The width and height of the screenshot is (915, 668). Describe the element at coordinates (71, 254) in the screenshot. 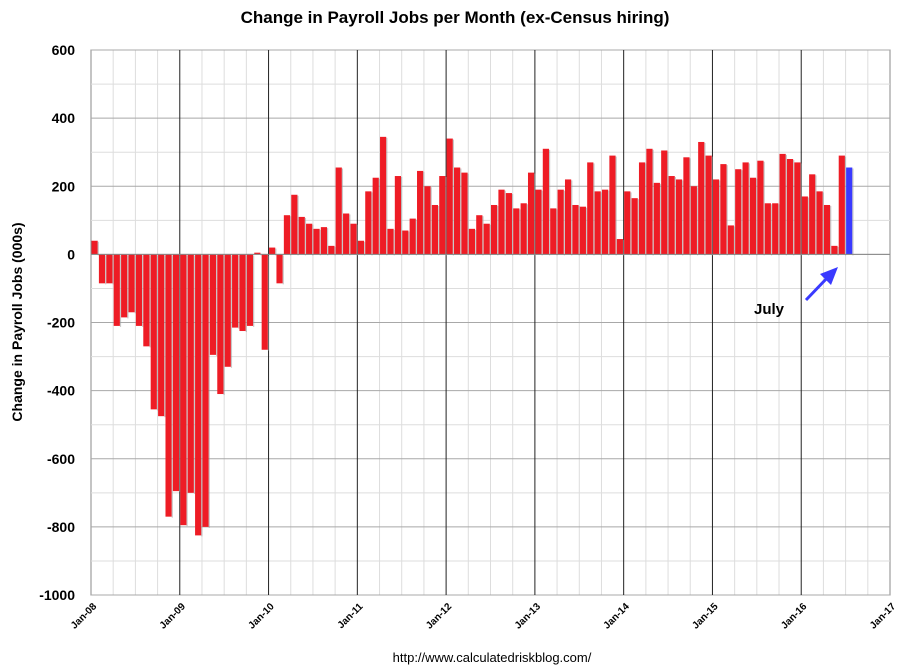

I see `y-tick-label: 0` at that location.